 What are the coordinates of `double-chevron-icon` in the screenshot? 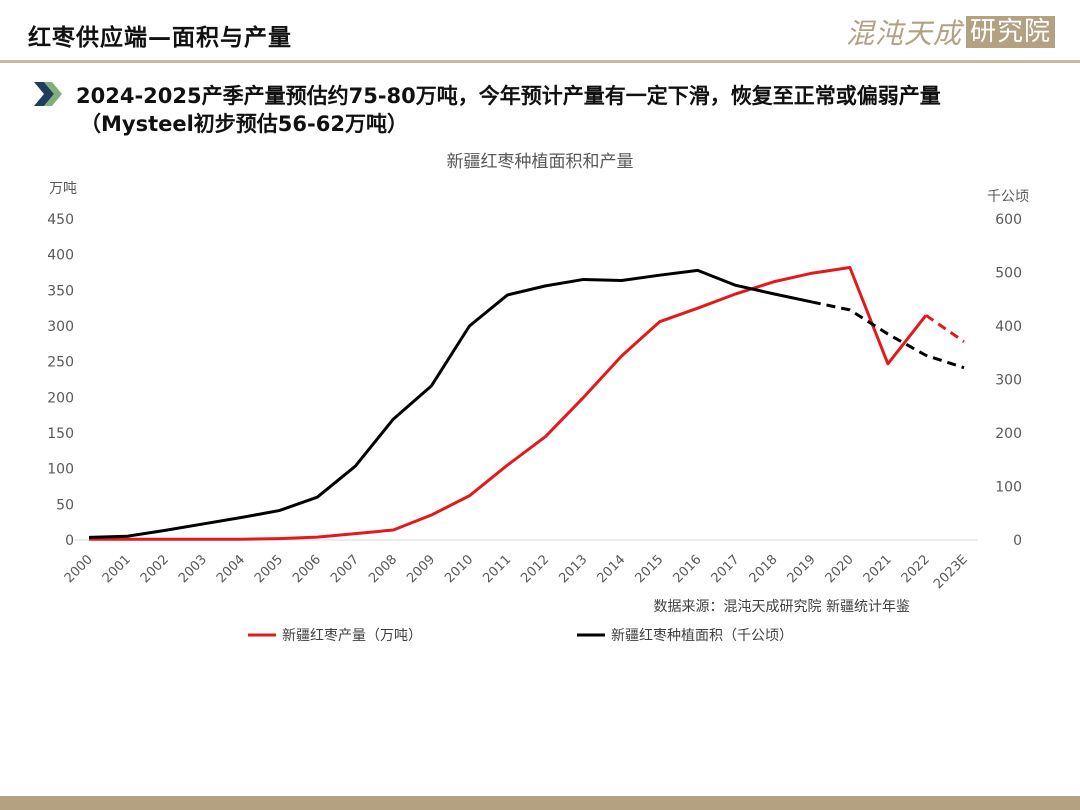 It's located at (48, 94).